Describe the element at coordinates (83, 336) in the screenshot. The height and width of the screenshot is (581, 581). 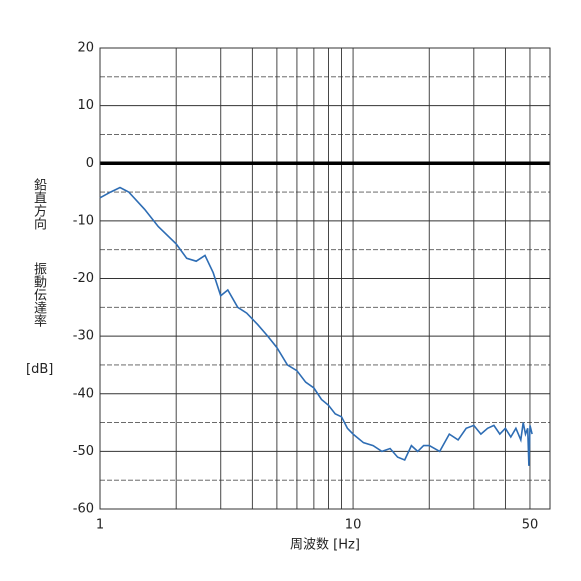
I see `y-tick-label: -30` at that location.